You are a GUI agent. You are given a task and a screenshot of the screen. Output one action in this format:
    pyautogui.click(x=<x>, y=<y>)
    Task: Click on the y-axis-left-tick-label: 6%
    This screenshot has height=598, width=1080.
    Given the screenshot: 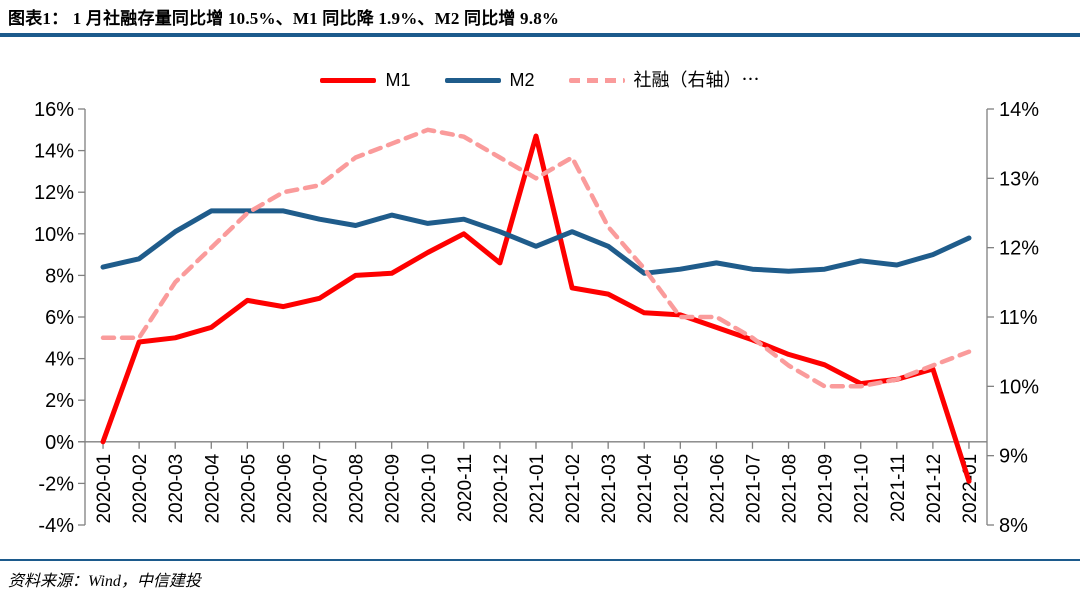 What is the action you would take?
    pyautogui.click(x=59, y=318)
    